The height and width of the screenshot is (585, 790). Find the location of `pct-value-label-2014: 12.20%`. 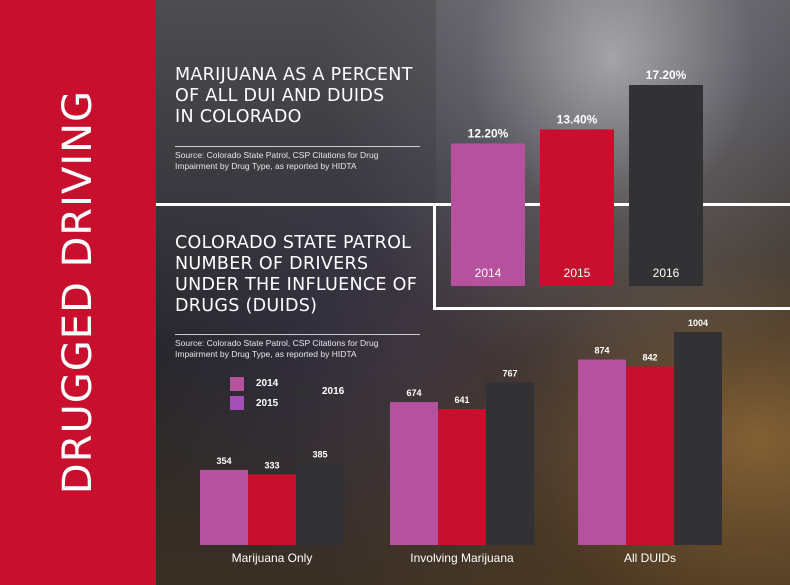

pct-value-label-2014: 12.20% is located at coordinates (488, 133).